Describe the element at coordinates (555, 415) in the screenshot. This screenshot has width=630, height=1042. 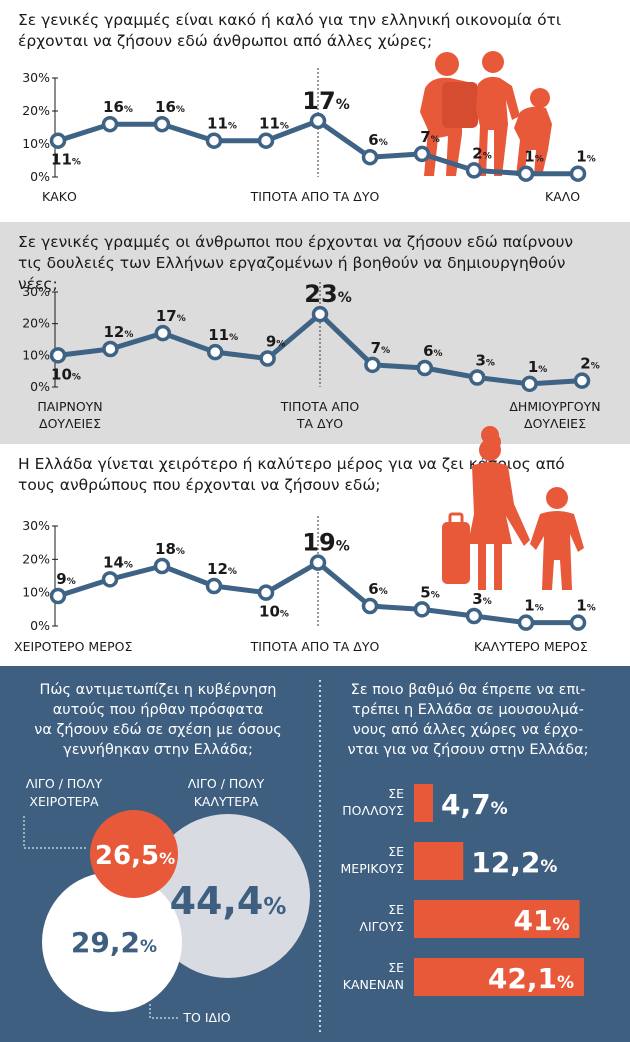
I see `x-label-right: ΔΗΜΙΟΥΡΓΟΥΝ ΔΟΥΛΕΙΕΣ` at that location.